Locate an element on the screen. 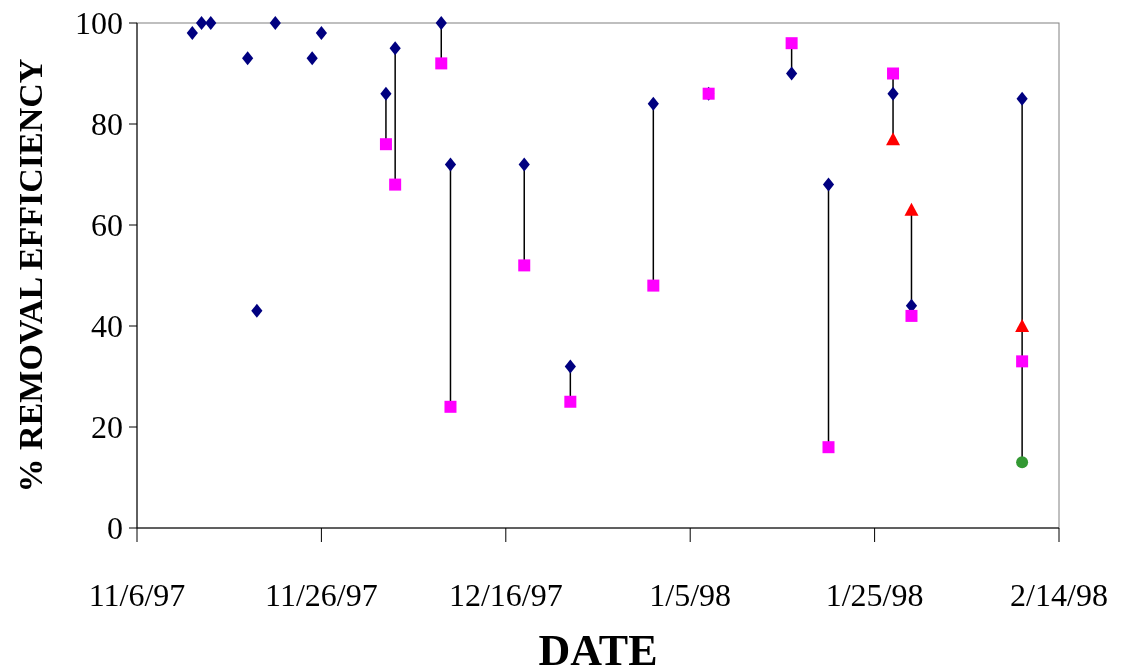  x-tick-label: 1/5/98 is located at coordinates (690, 595).